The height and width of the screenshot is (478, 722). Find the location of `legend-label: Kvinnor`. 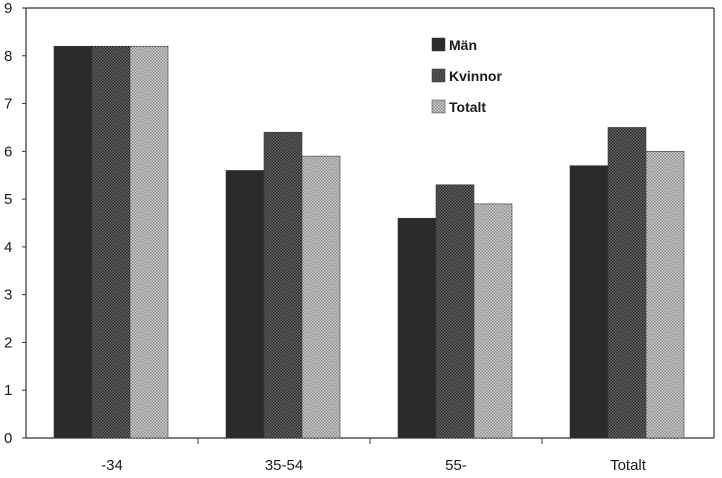

legend-label: Kvinnor is located at coordinates (475, 76).